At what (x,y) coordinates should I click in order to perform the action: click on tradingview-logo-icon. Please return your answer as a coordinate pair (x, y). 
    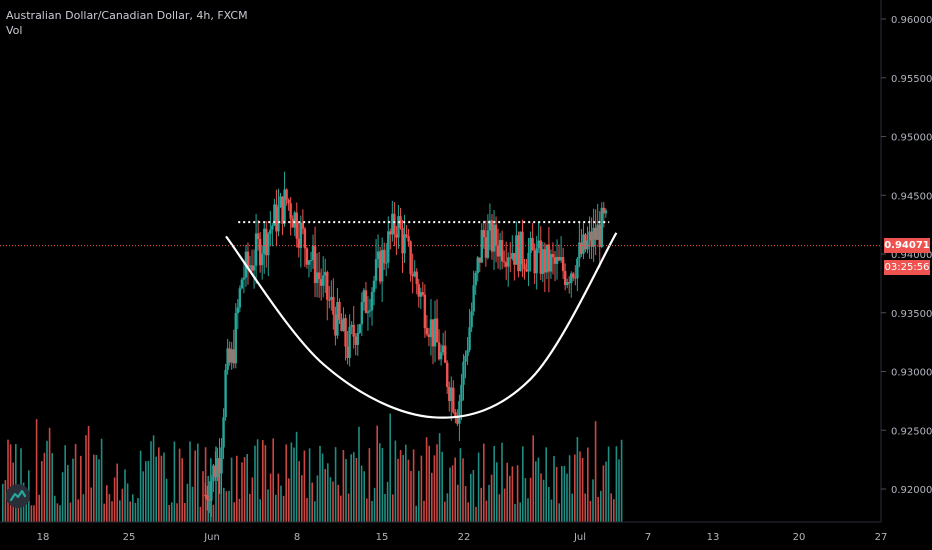
    Looking at the image, I should click on (18, 496).